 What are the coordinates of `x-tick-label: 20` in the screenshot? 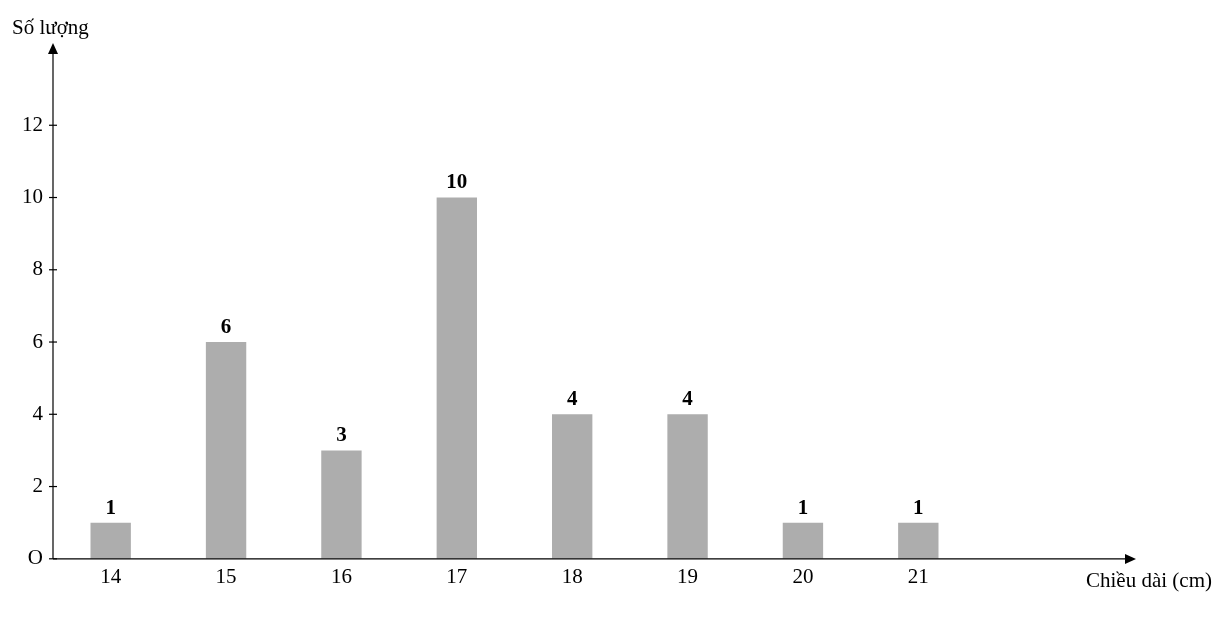 It's located at (803, 575).